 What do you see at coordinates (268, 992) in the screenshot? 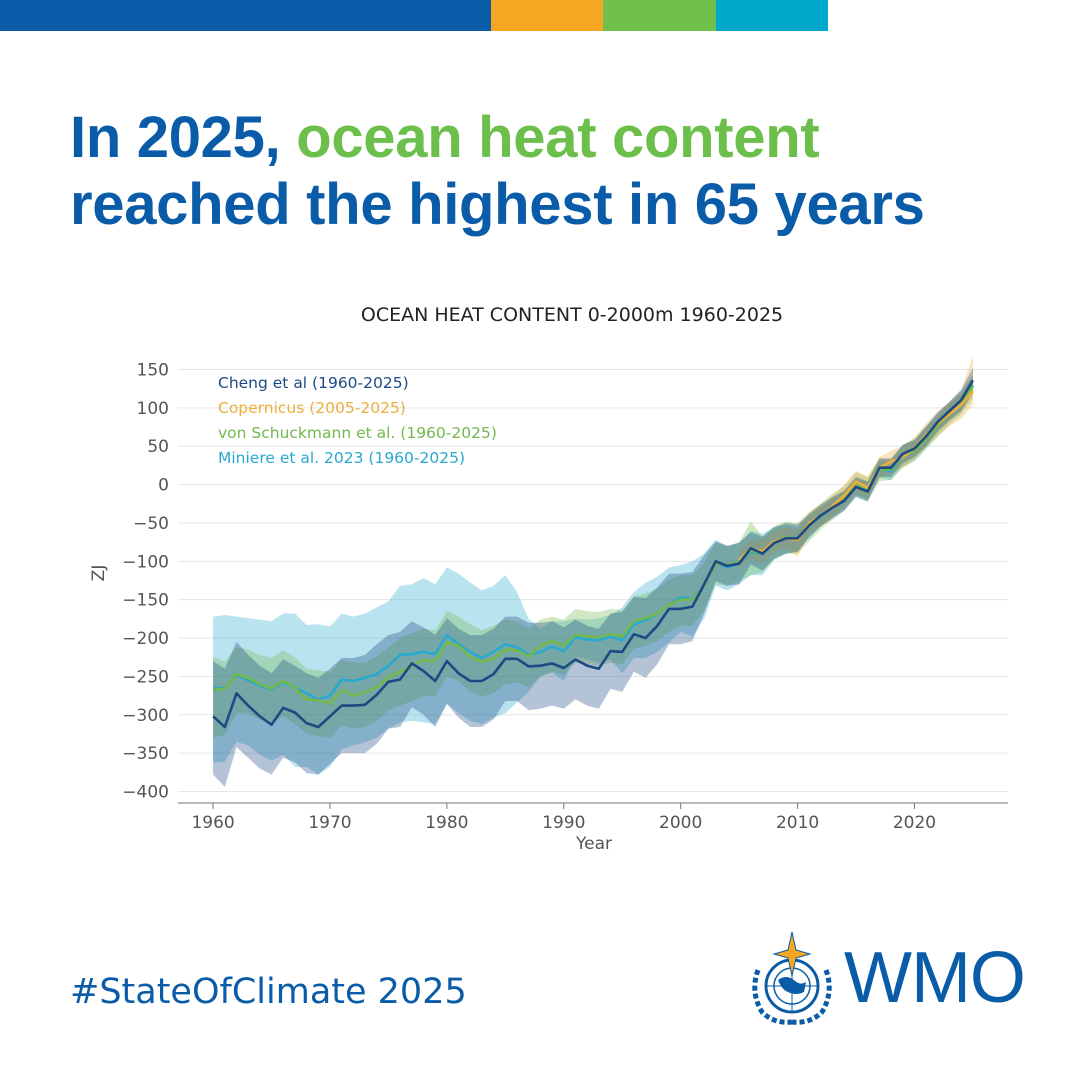
I see `hashtag: #StateOfClimate 2025` at bounding box center [268, 992].